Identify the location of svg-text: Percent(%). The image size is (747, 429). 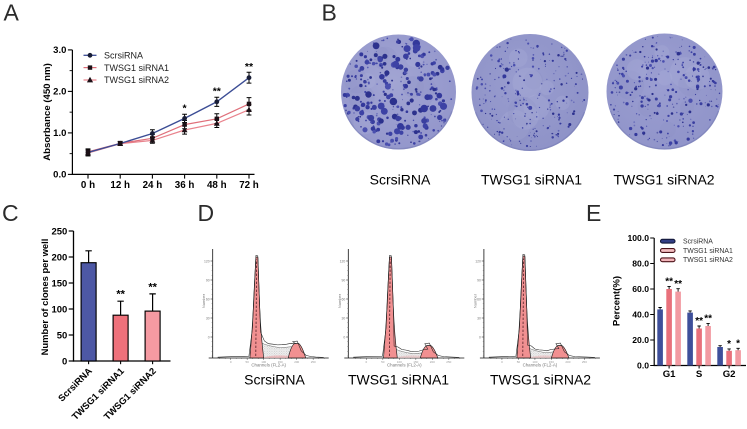
(617, 301).